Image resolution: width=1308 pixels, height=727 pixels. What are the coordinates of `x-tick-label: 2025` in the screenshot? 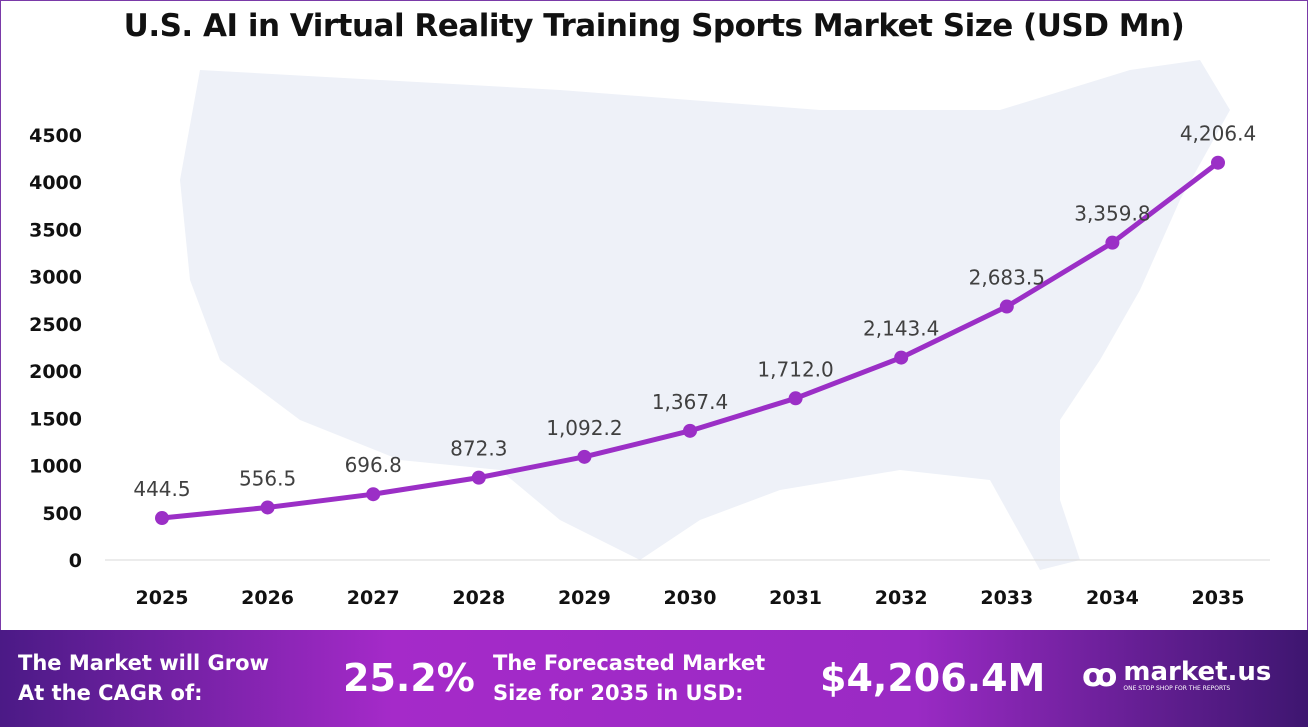 It's located at (162, 598).